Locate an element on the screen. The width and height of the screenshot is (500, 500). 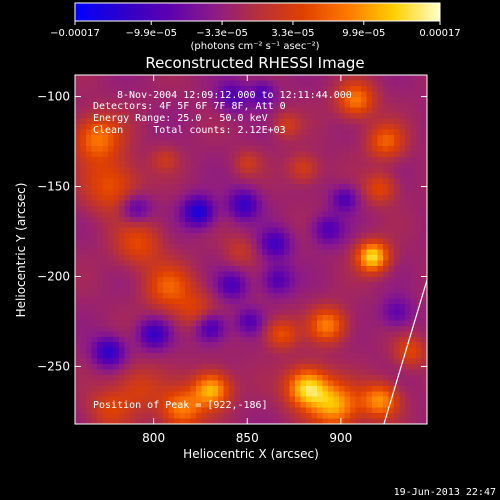
y-tick-label: −250 is located at coordinates (53, 366).